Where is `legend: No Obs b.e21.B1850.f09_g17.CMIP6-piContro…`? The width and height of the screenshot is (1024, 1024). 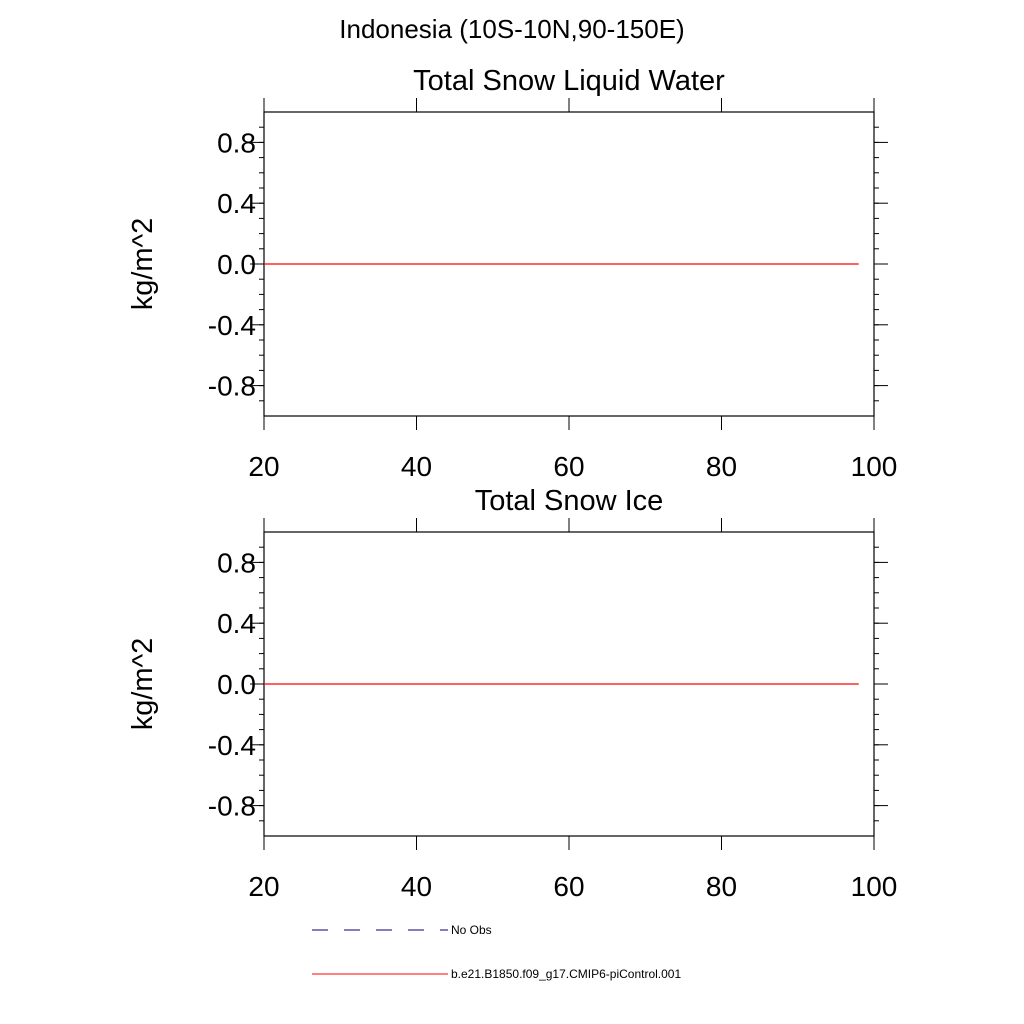 legend: No Obs b.e21.B1850.f09_g17.CMIP6-piContro… is located at coordinates (496, 952).